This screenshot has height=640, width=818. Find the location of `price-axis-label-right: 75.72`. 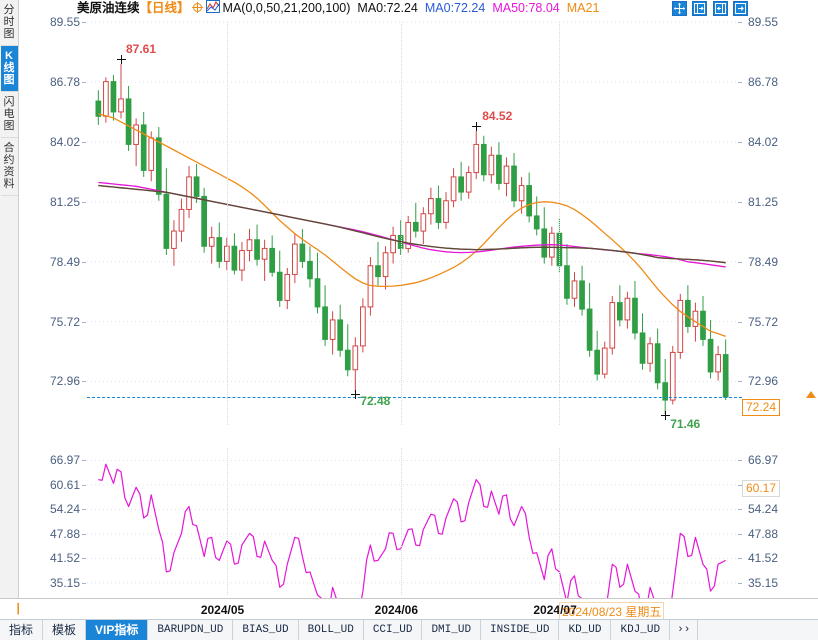

price-axis-label-right: 75.72 is located at coordinates (763, 321).